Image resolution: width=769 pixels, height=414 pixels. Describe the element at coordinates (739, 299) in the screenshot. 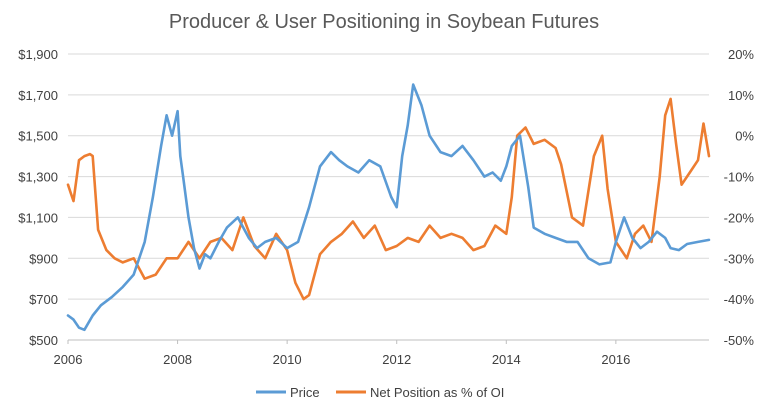

I see `y-right-tick-label: -40%` at that location.